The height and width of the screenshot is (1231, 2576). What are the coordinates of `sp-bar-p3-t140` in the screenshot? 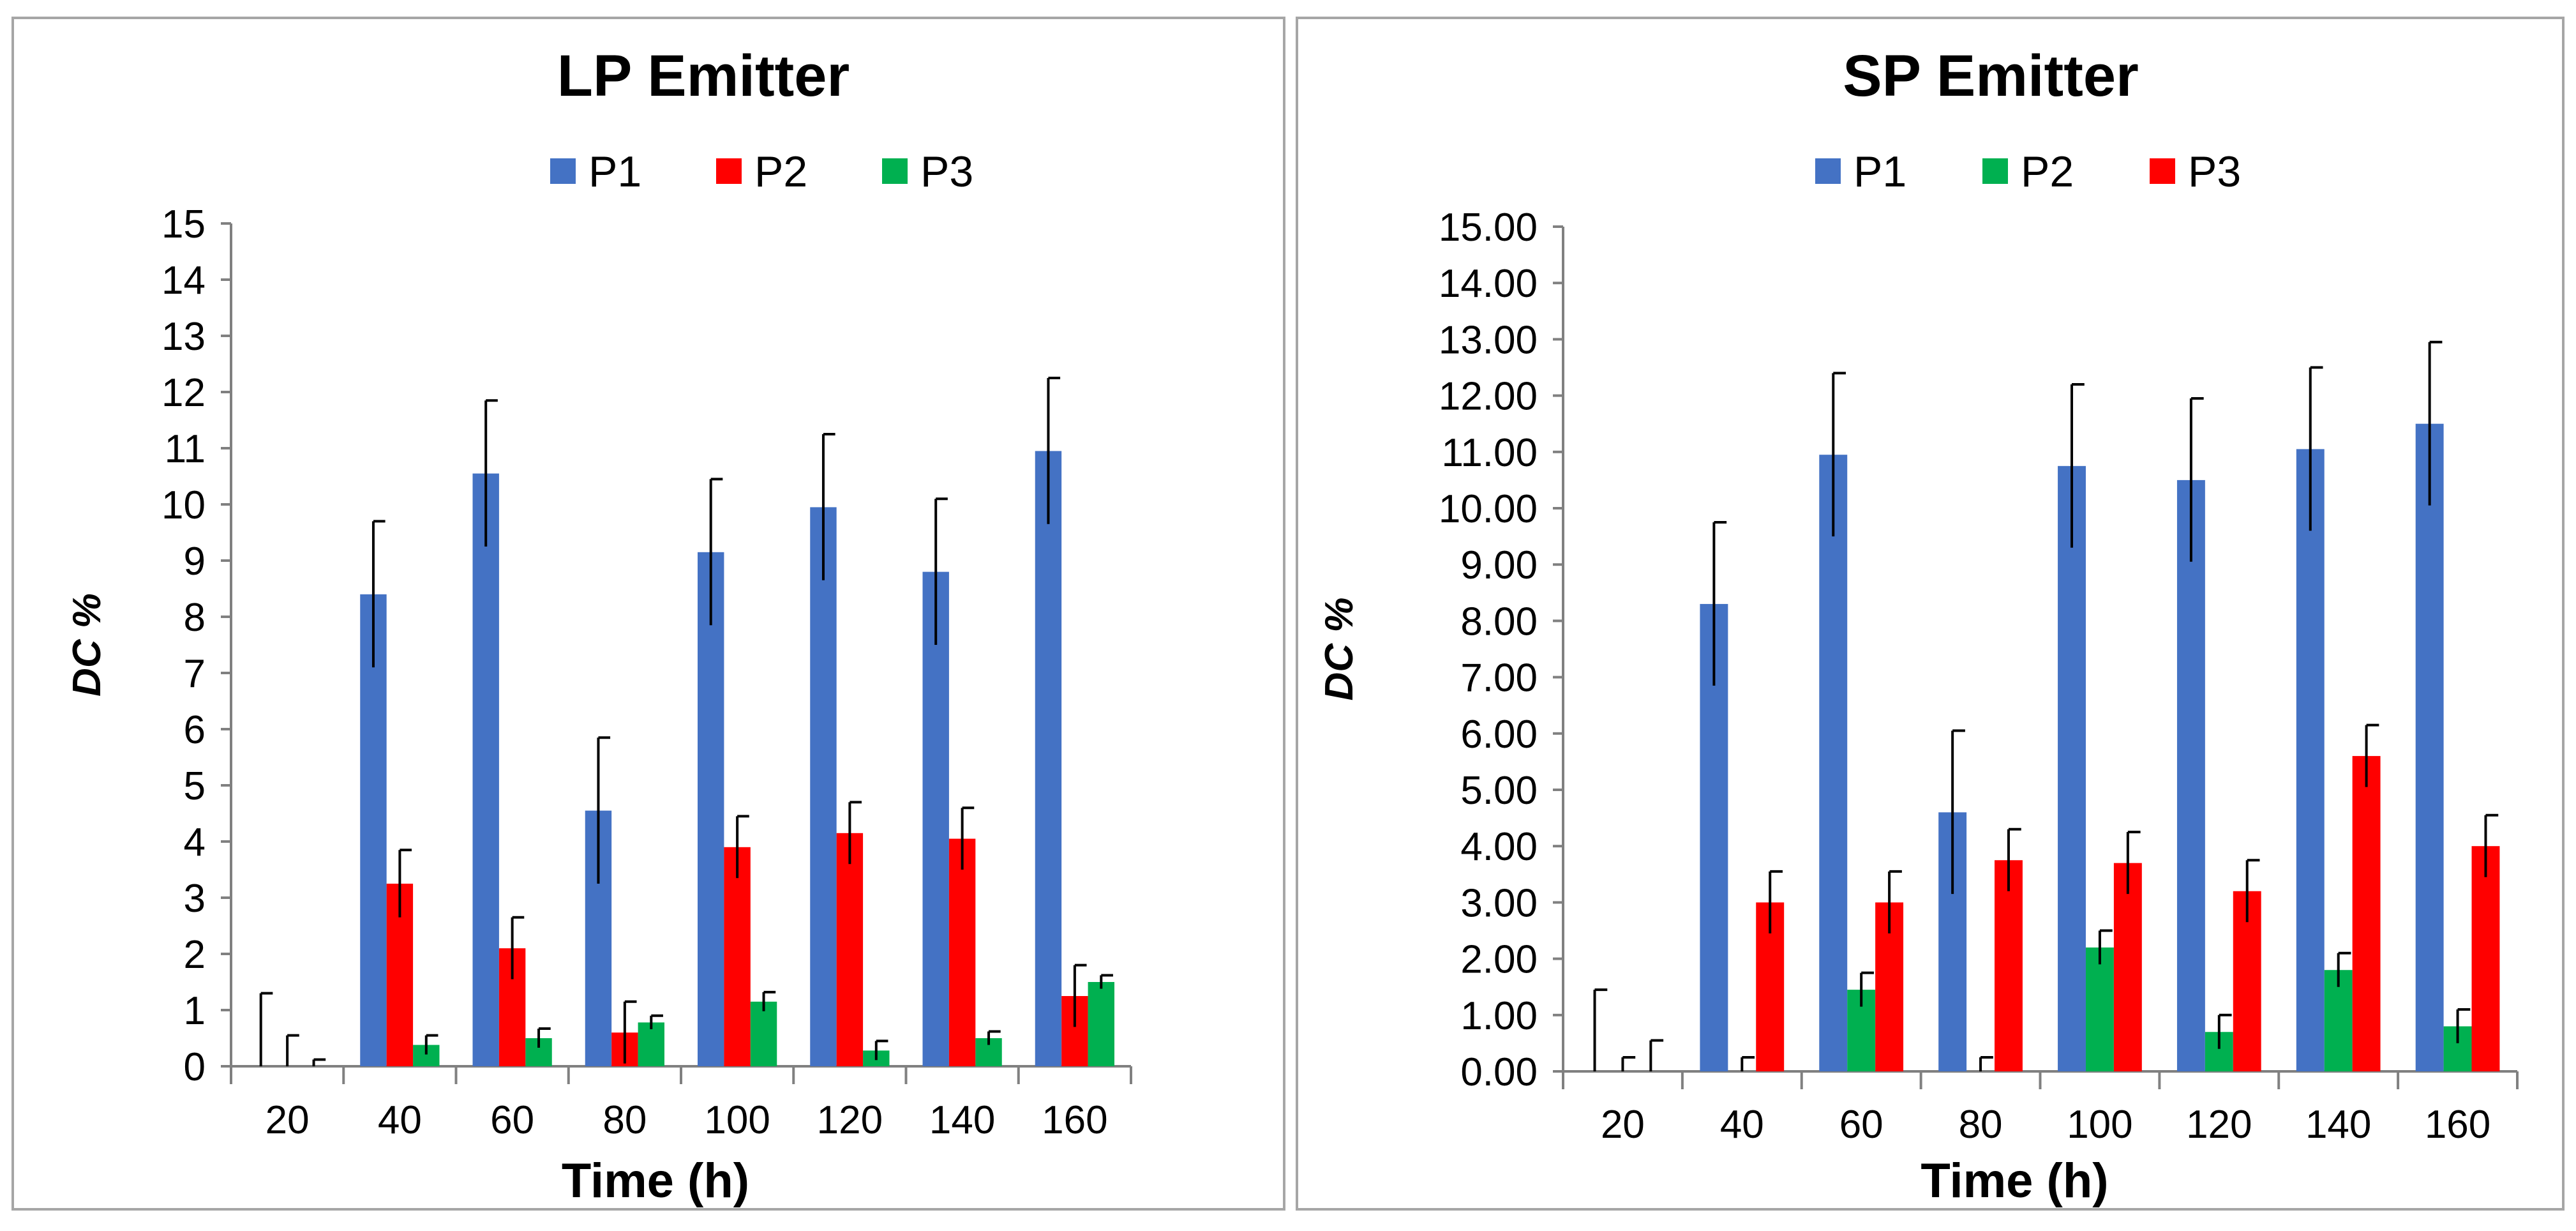 It's located at (2366, 913).